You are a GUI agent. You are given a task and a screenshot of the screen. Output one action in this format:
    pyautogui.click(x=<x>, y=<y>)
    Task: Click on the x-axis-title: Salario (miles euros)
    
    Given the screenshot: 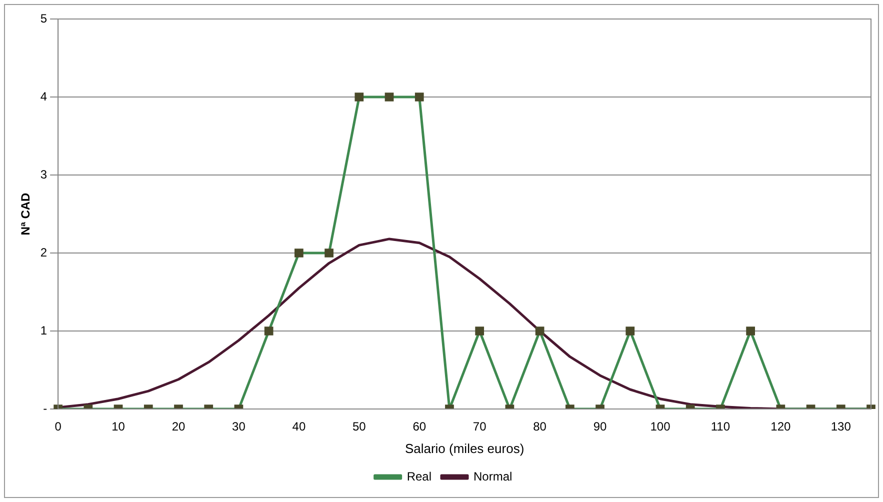 What is the action you would take?
    pyautogui.click(x=464, y=448)
    